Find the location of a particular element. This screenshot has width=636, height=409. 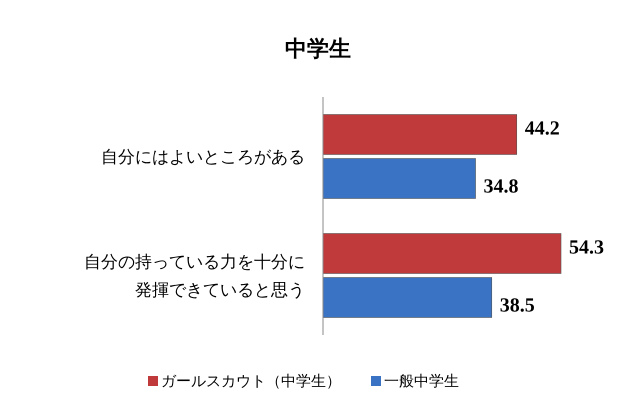

legend-label: ガールスカウト（中学生） is located at coordinates (251, 381).